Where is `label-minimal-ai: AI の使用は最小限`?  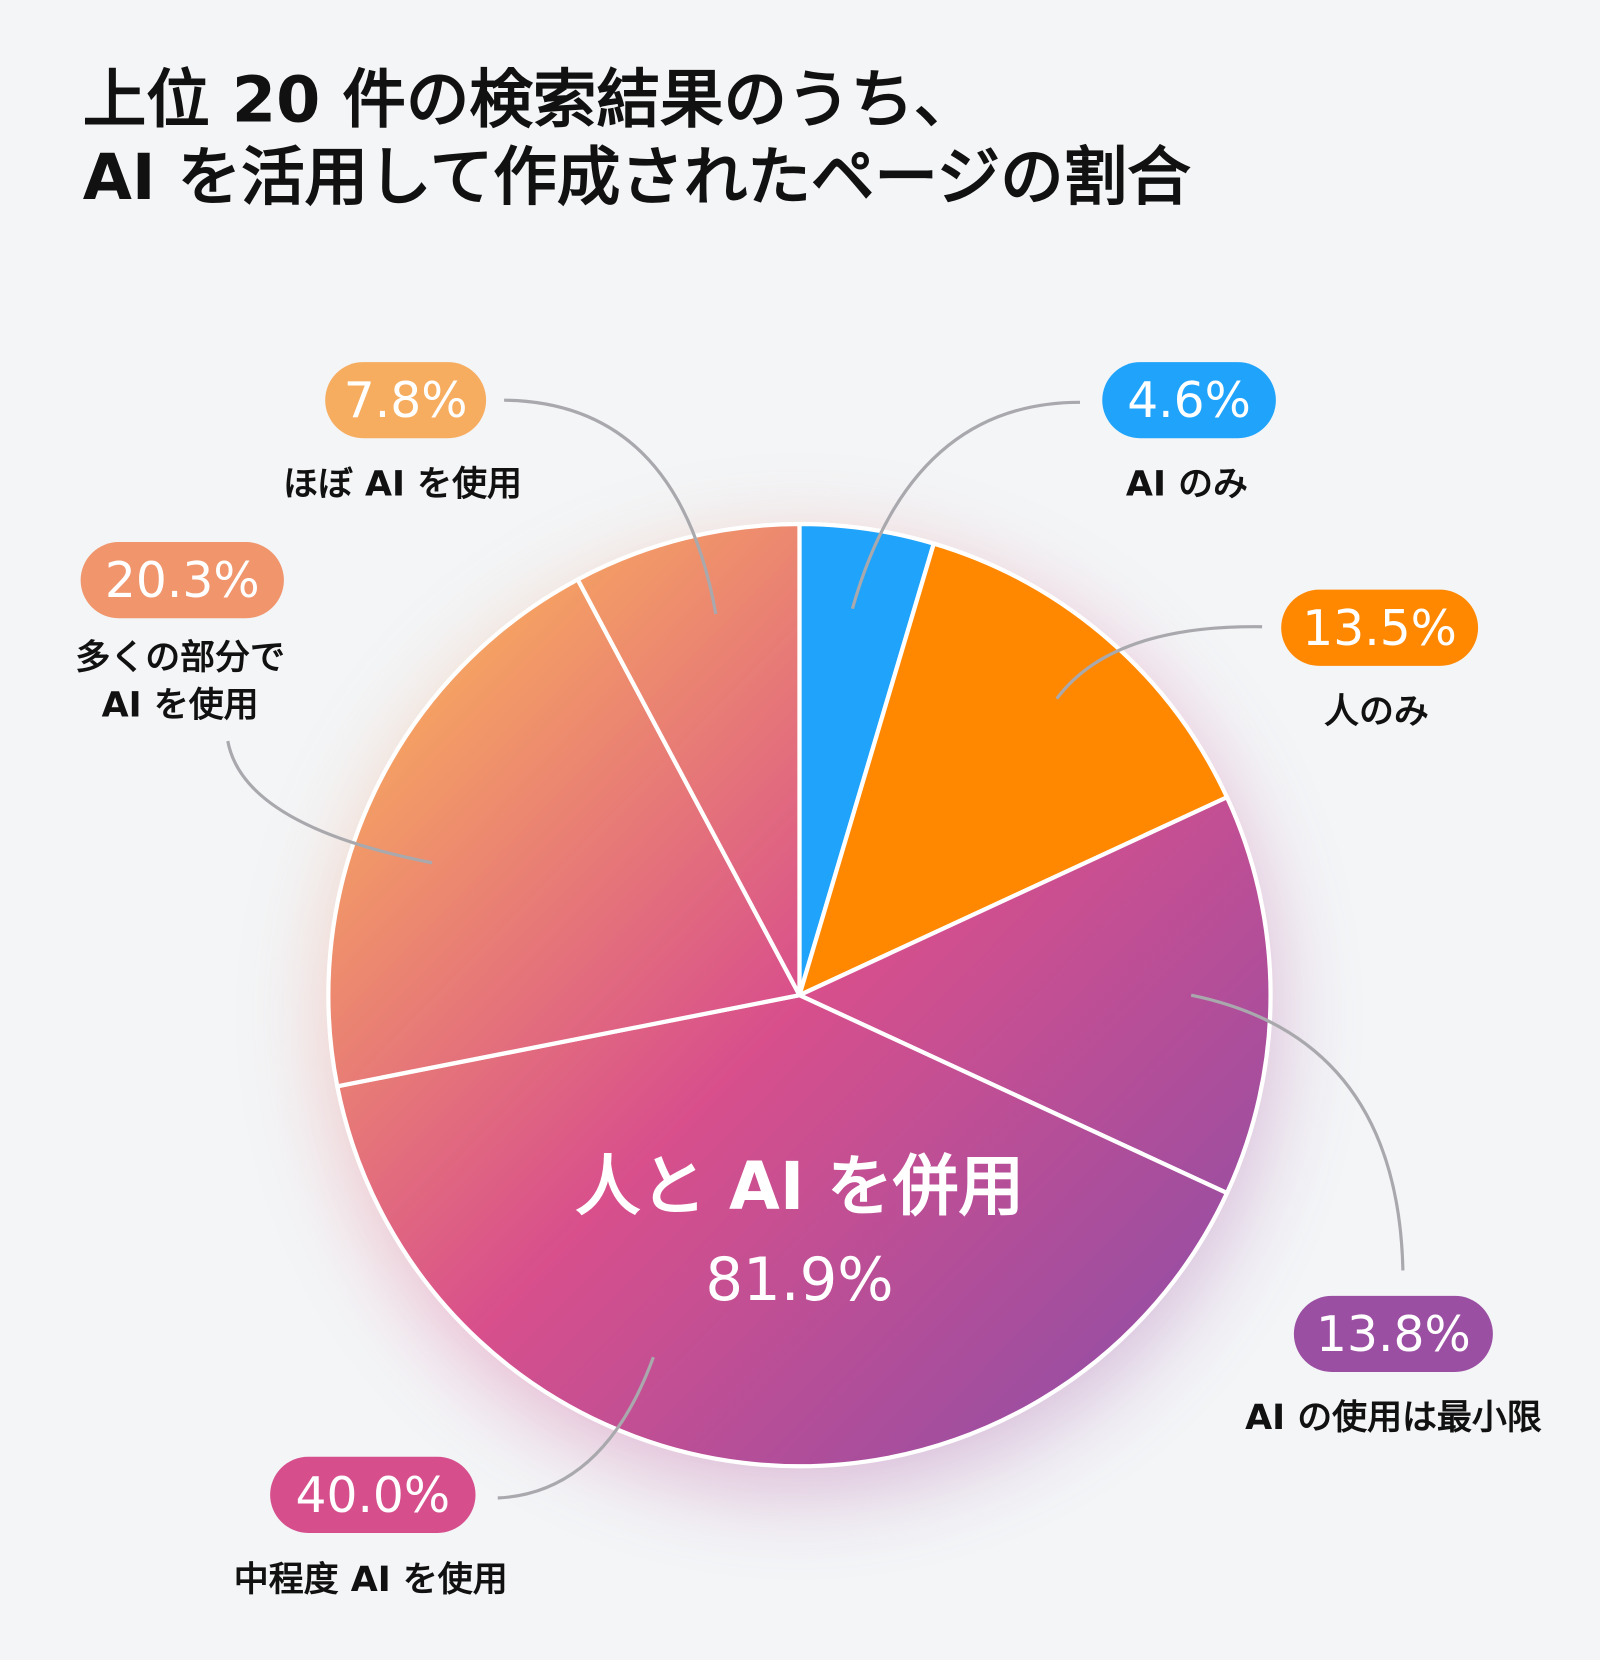 label-minimal-ai: AI の使用は最小限 is located at coordinates (1393, 1418).